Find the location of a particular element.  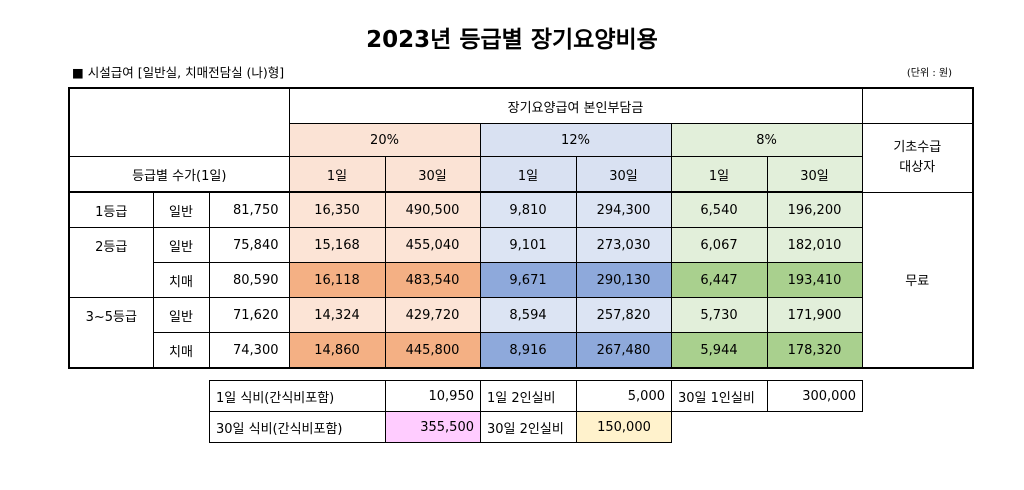

p8-1day-cell: 5,730 is located at coordinates (719, 315).